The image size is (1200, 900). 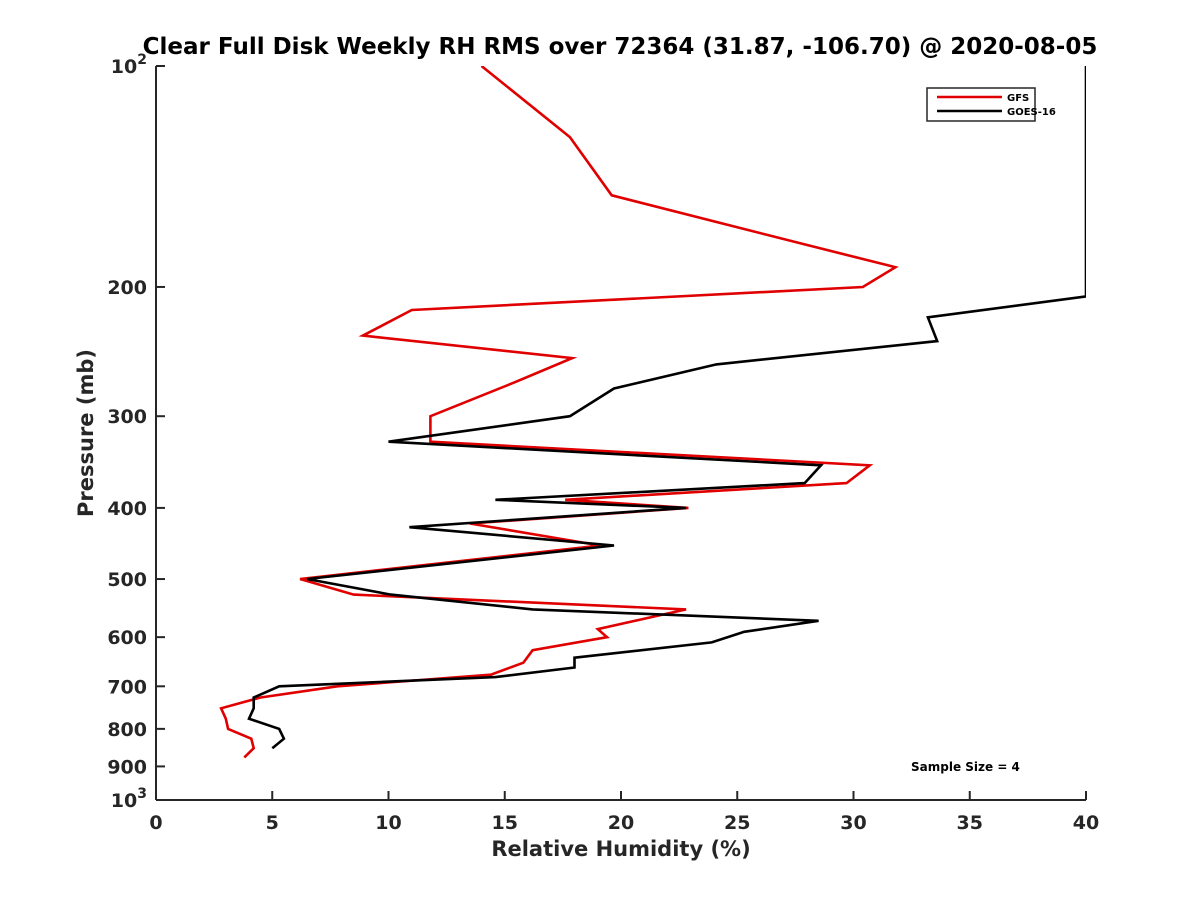 I want to click on legend-label-goes-16: GOES-16, so click(x=1031, y=112).